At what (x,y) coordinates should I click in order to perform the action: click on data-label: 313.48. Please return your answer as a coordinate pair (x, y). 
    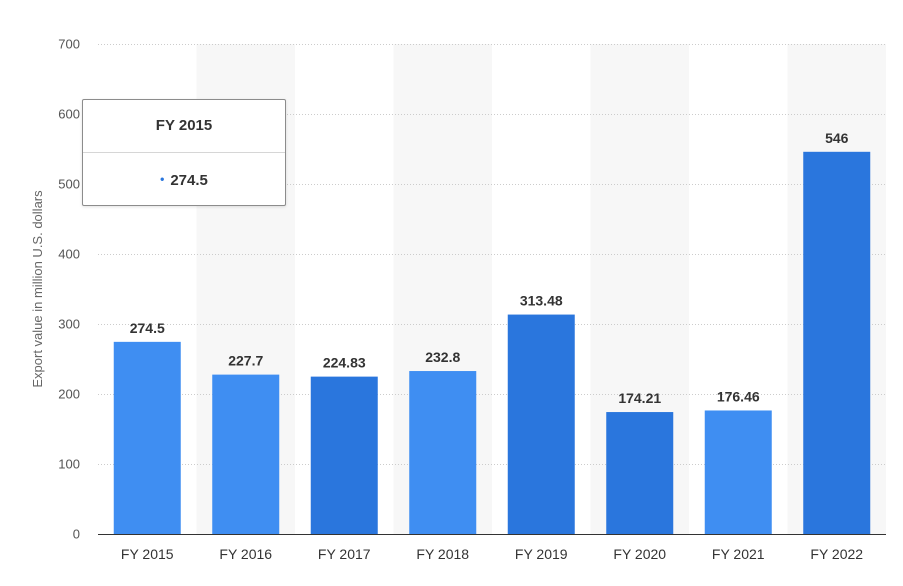
    Looking at the image, I should click on (541, 301).